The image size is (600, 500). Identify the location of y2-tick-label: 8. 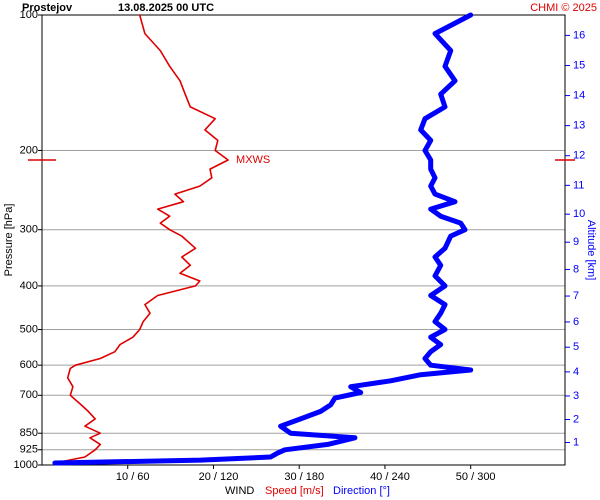
(576, 269).